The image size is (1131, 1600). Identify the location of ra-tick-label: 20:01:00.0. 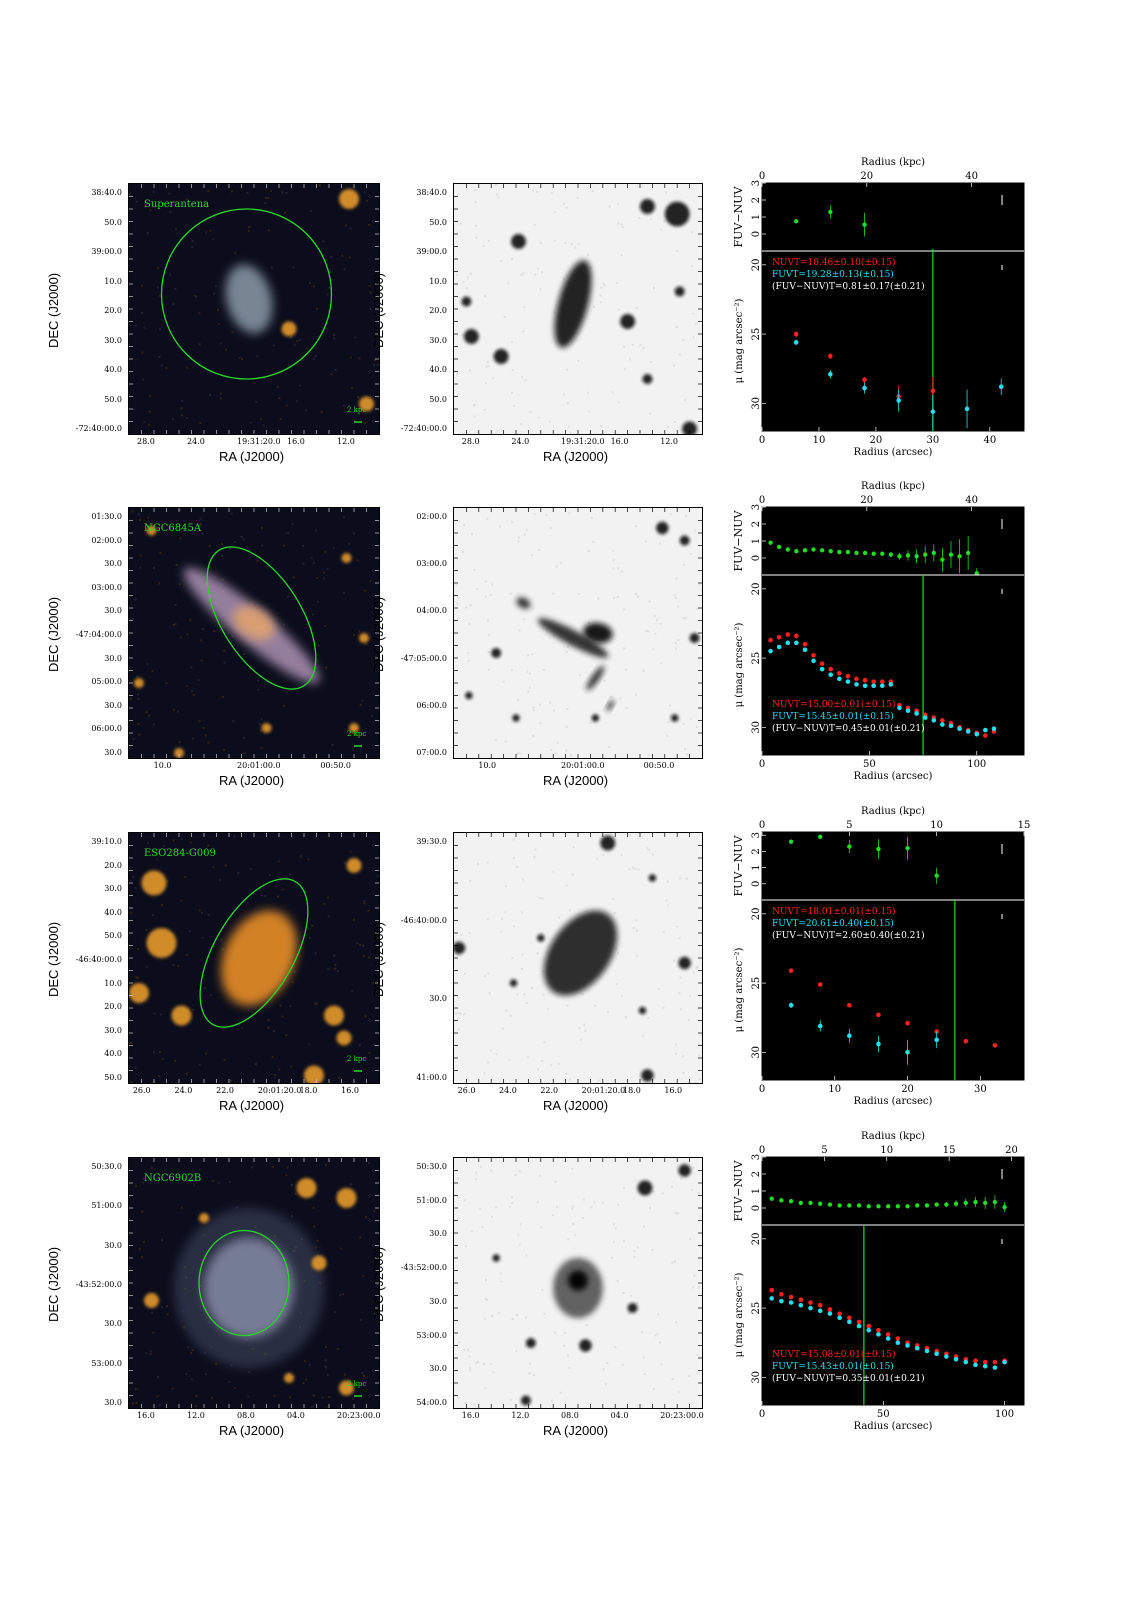
(583, 765).